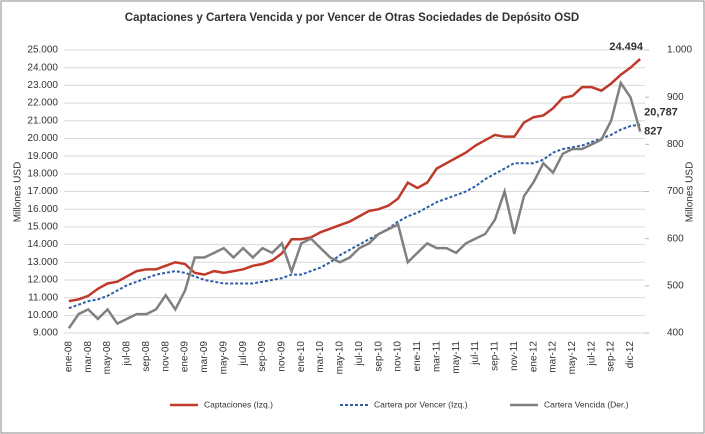 This screenshot has height=434, width=705. What do you see at coordinates (675, 144) in the screenshot?
I see `y2-tick-label: 800` at bounding box center [675, 144].